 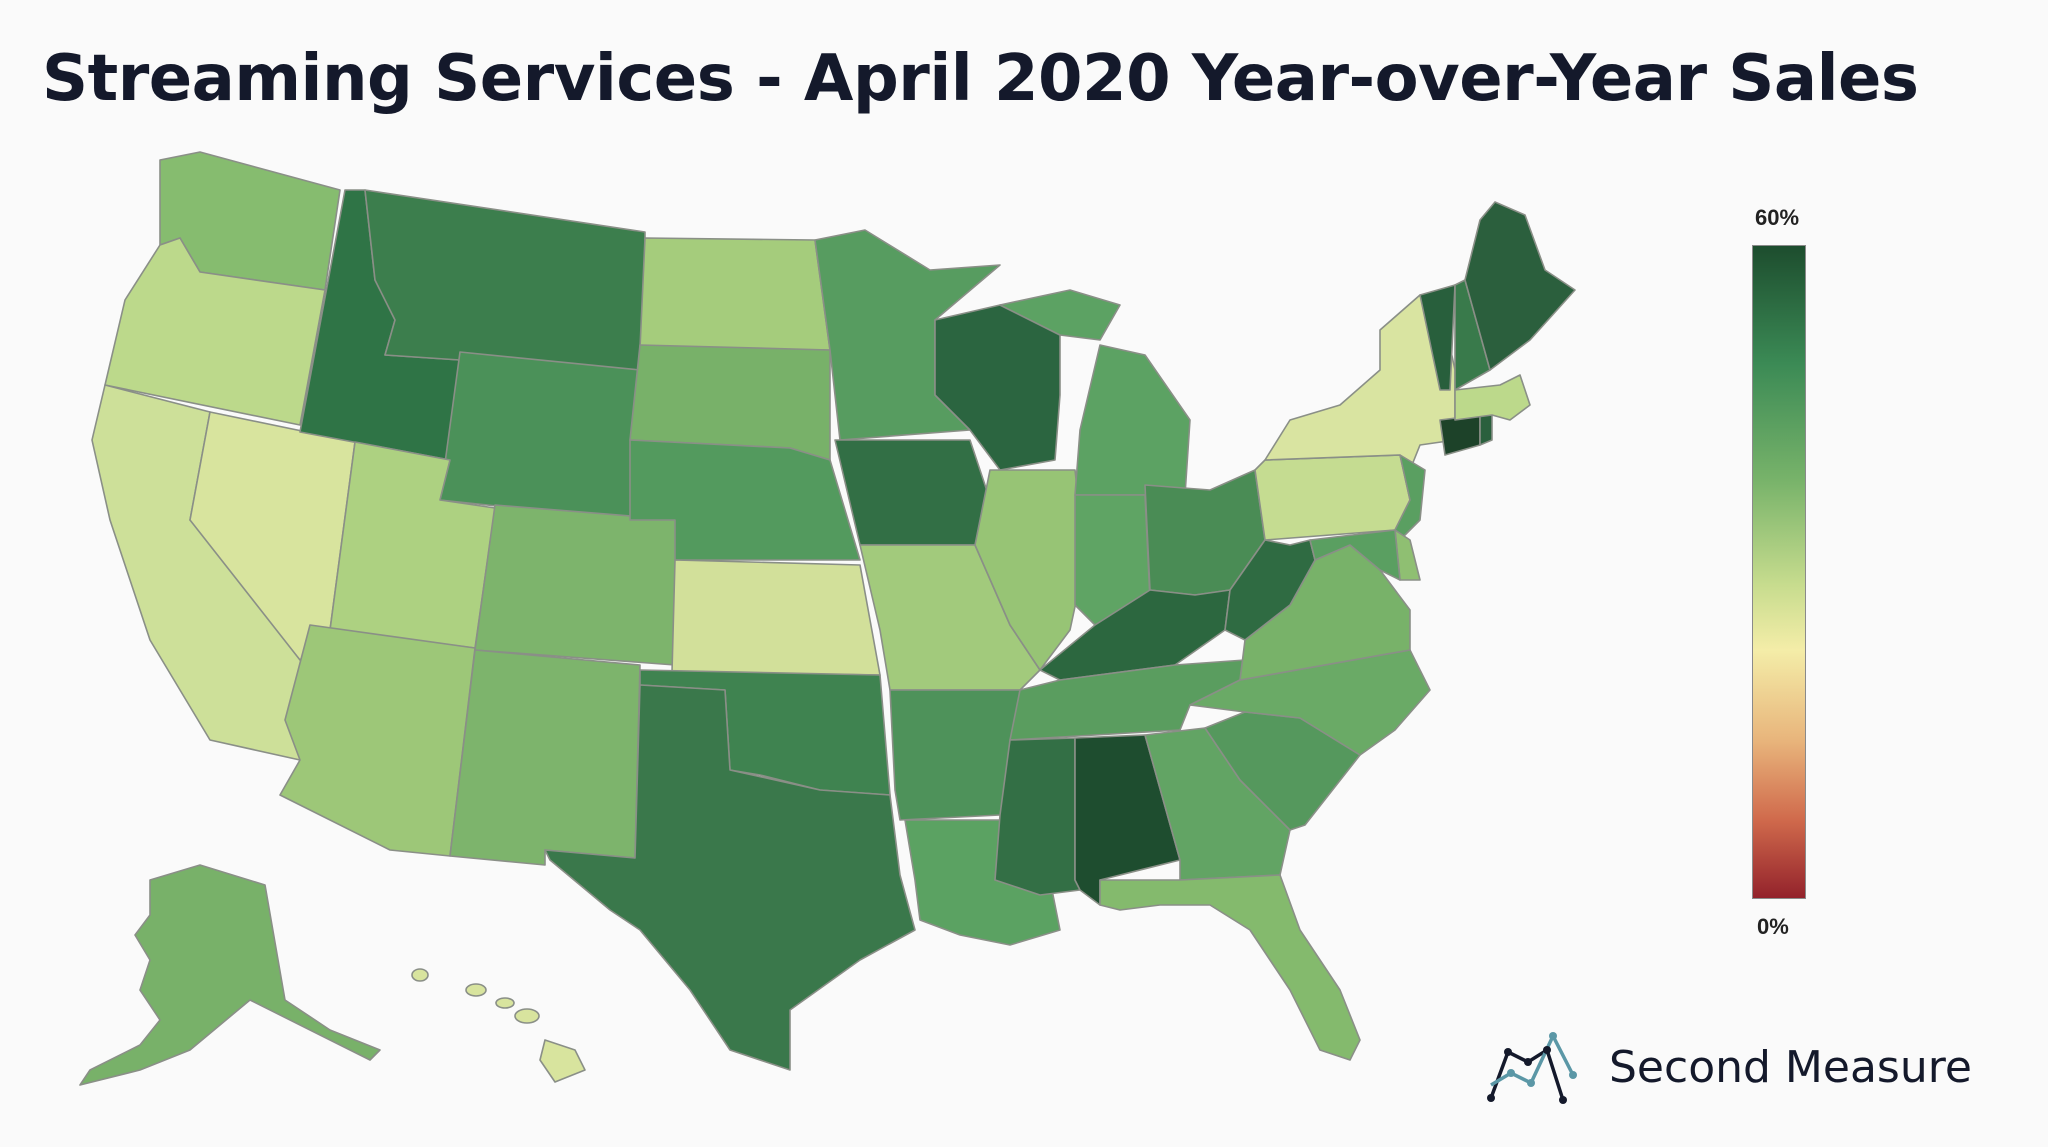 What do you see at coordinates (1773, 926) in the screenshot?
I see `legend-min-label: 0%` at bounding box center [1773, 926].